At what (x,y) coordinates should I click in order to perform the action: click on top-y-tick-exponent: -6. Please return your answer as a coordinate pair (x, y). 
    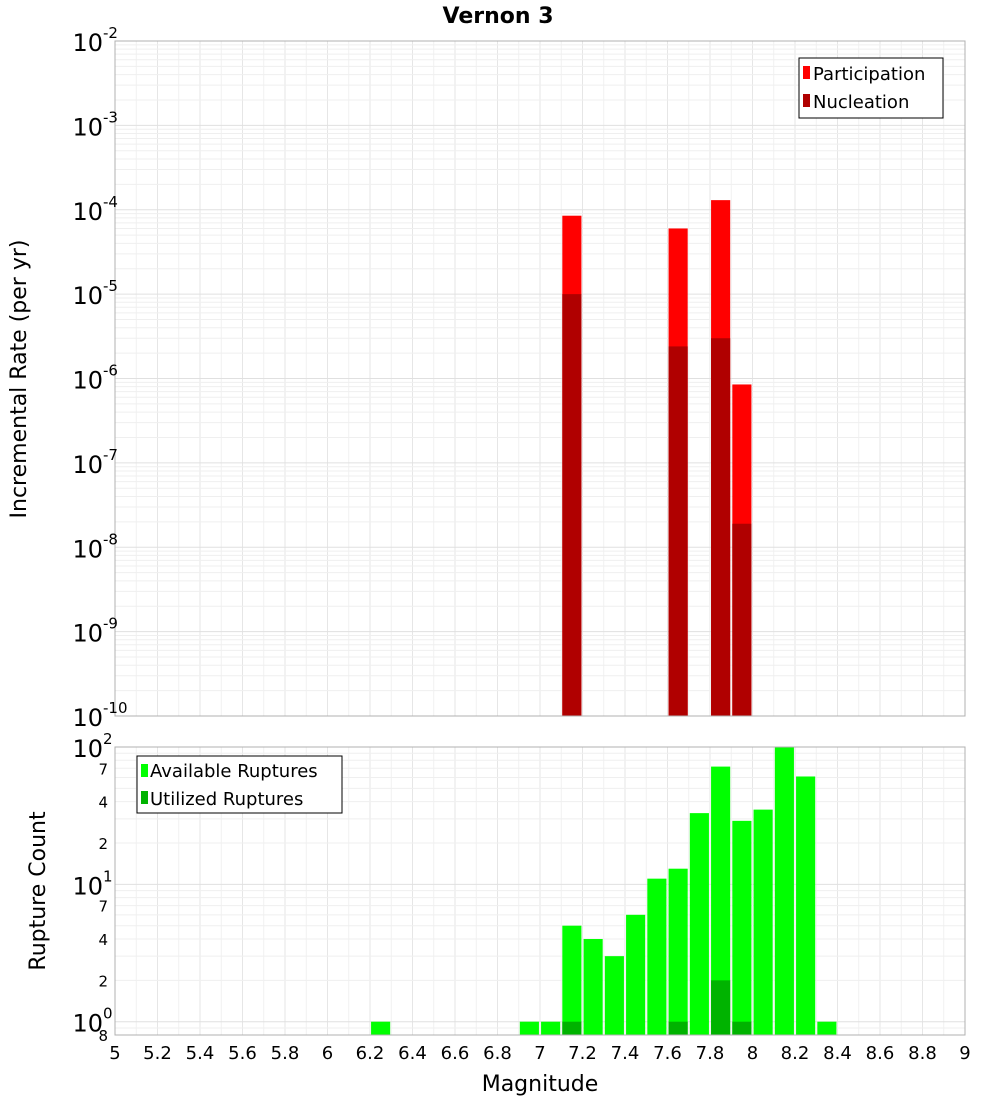
    Looking at the image, I should click on (110, 371).